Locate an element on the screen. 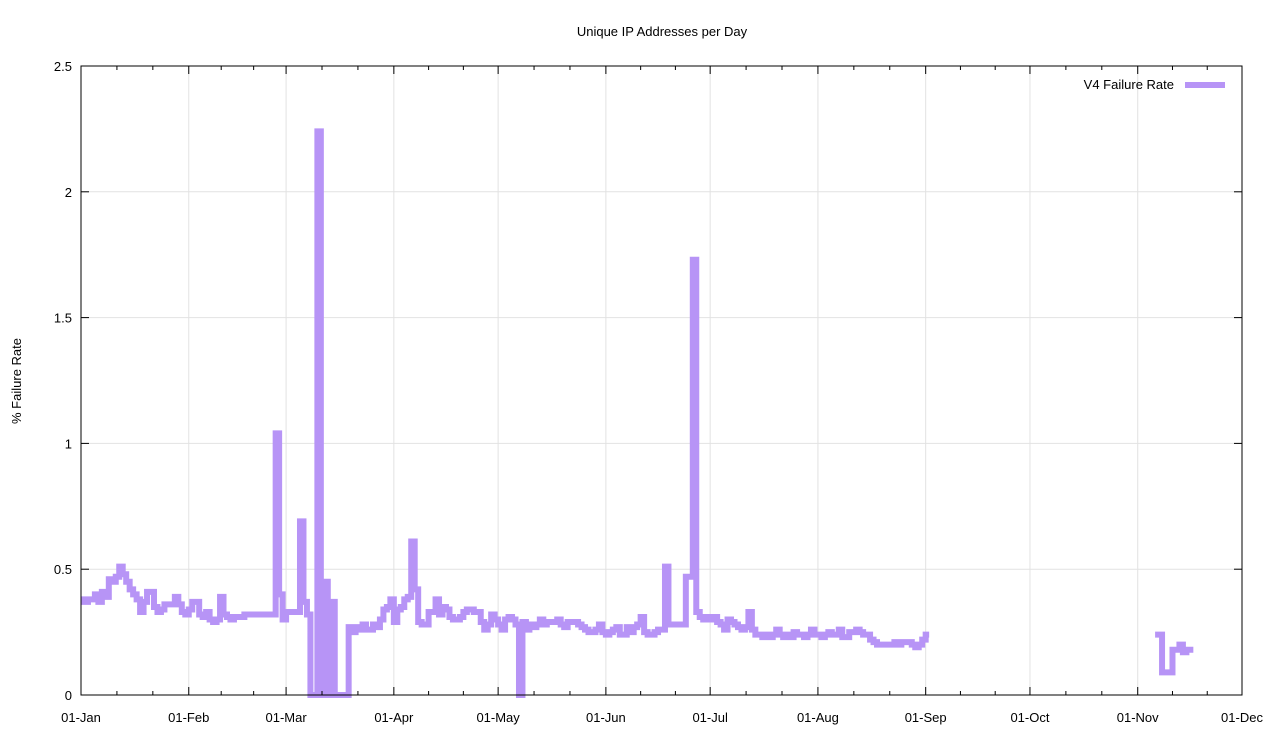  x-tick-label: 01-May is located at coordinates (498, 717).